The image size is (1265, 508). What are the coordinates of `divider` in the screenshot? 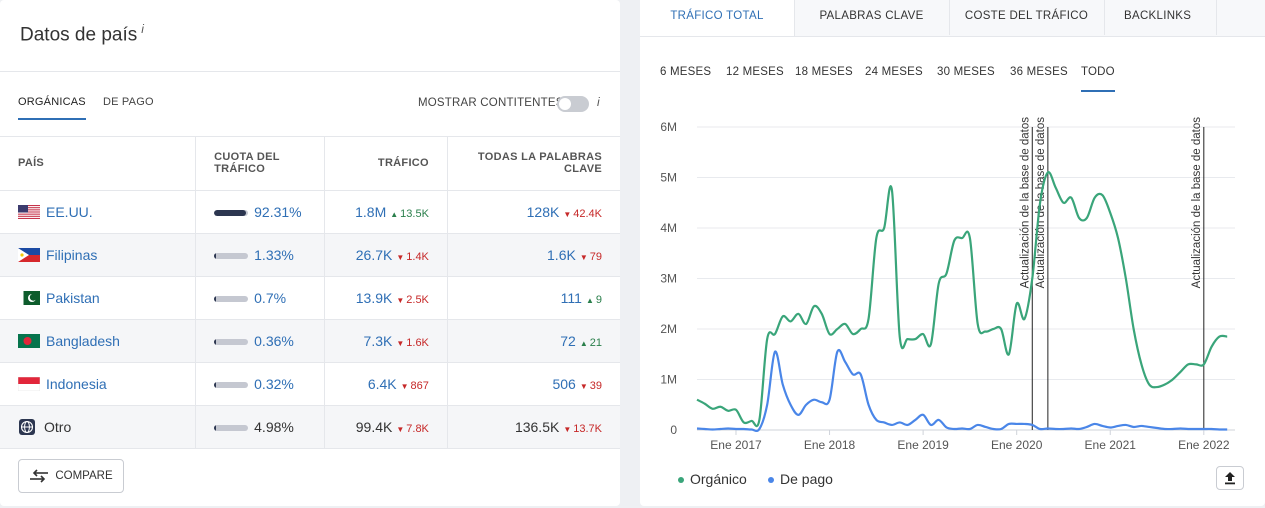 It's located at (310, 71).